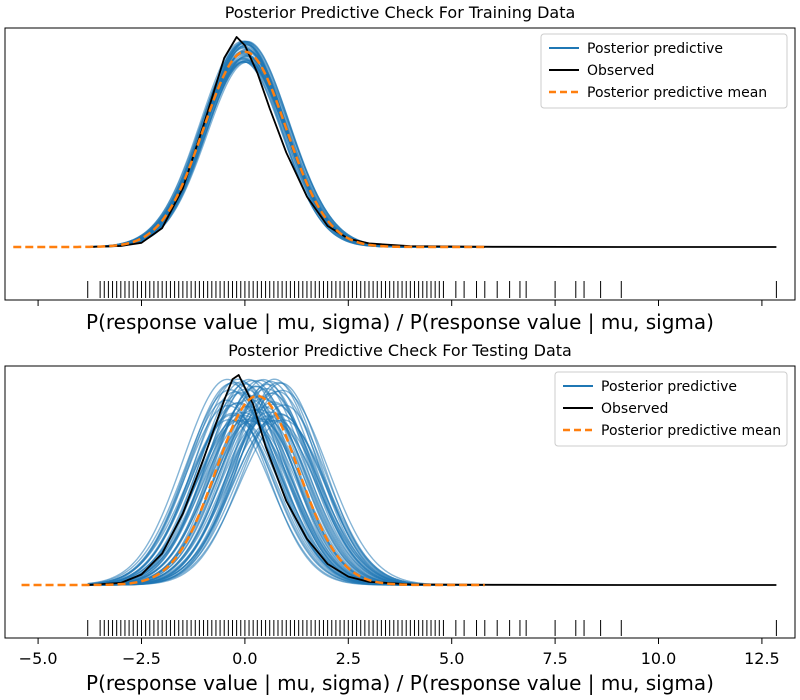  Describe the element at coordinates (400, 303) in the screenshot. I see `x-axis-ticks` at that location.